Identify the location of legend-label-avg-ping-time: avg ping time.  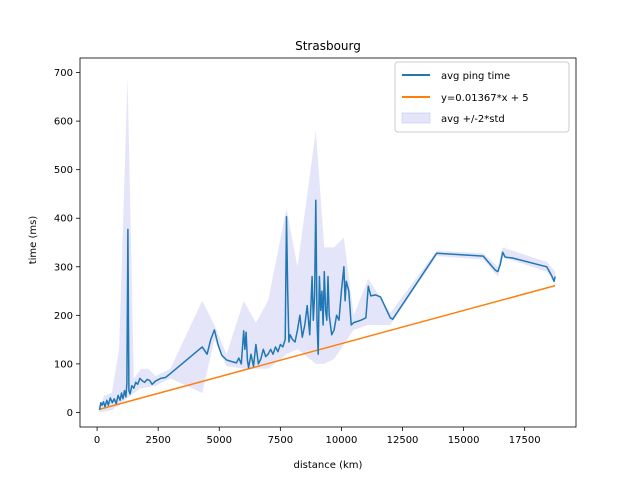
(475, 76).